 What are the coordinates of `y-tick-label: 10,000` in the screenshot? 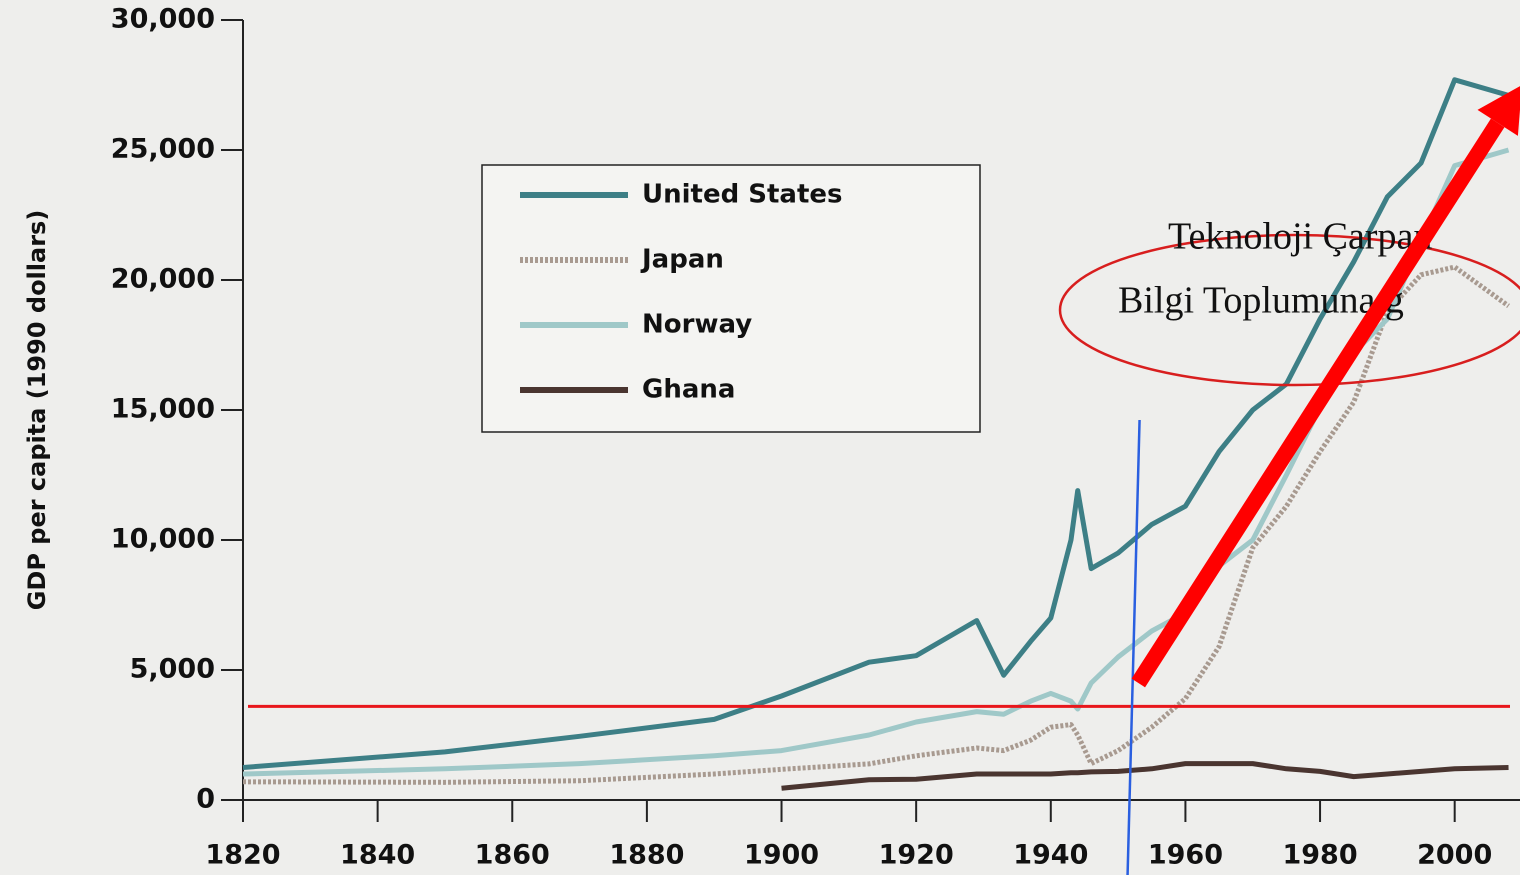 It's located at (163, 539).